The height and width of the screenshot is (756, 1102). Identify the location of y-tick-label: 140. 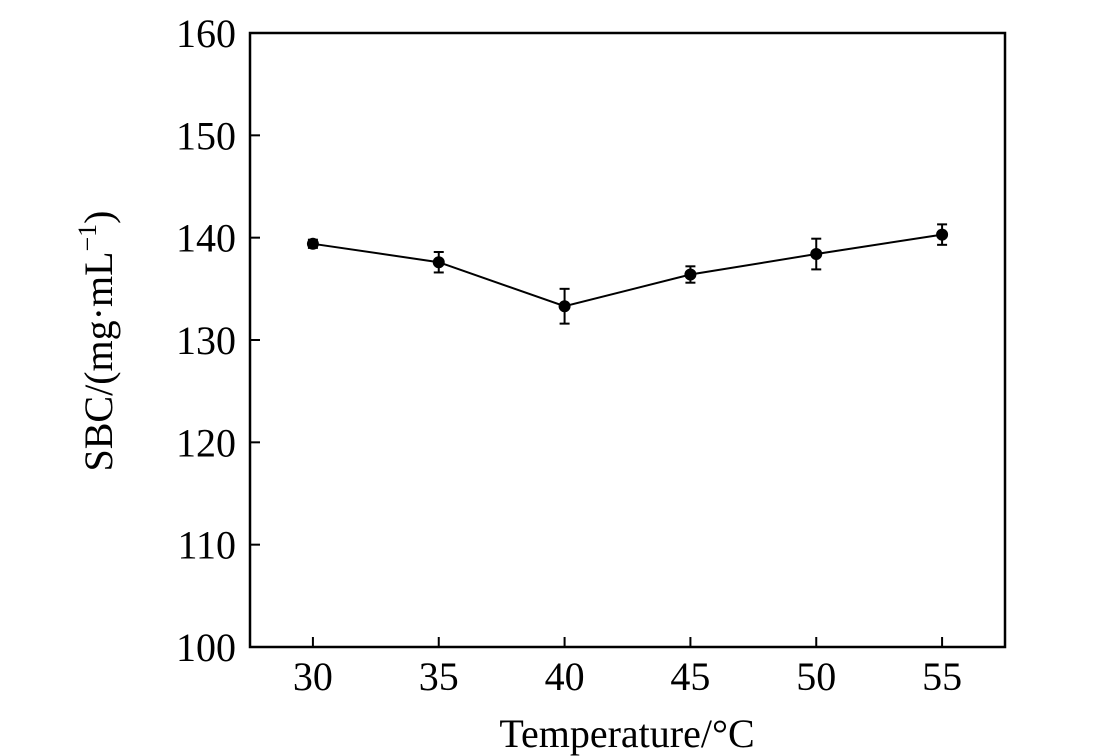
(206, 238).